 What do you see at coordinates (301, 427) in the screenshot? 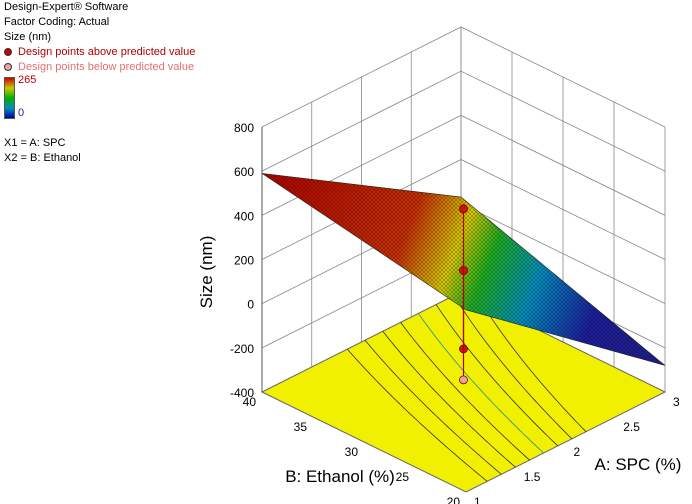
I see `y-tick-label: 35` at bounding box center [301, 427].